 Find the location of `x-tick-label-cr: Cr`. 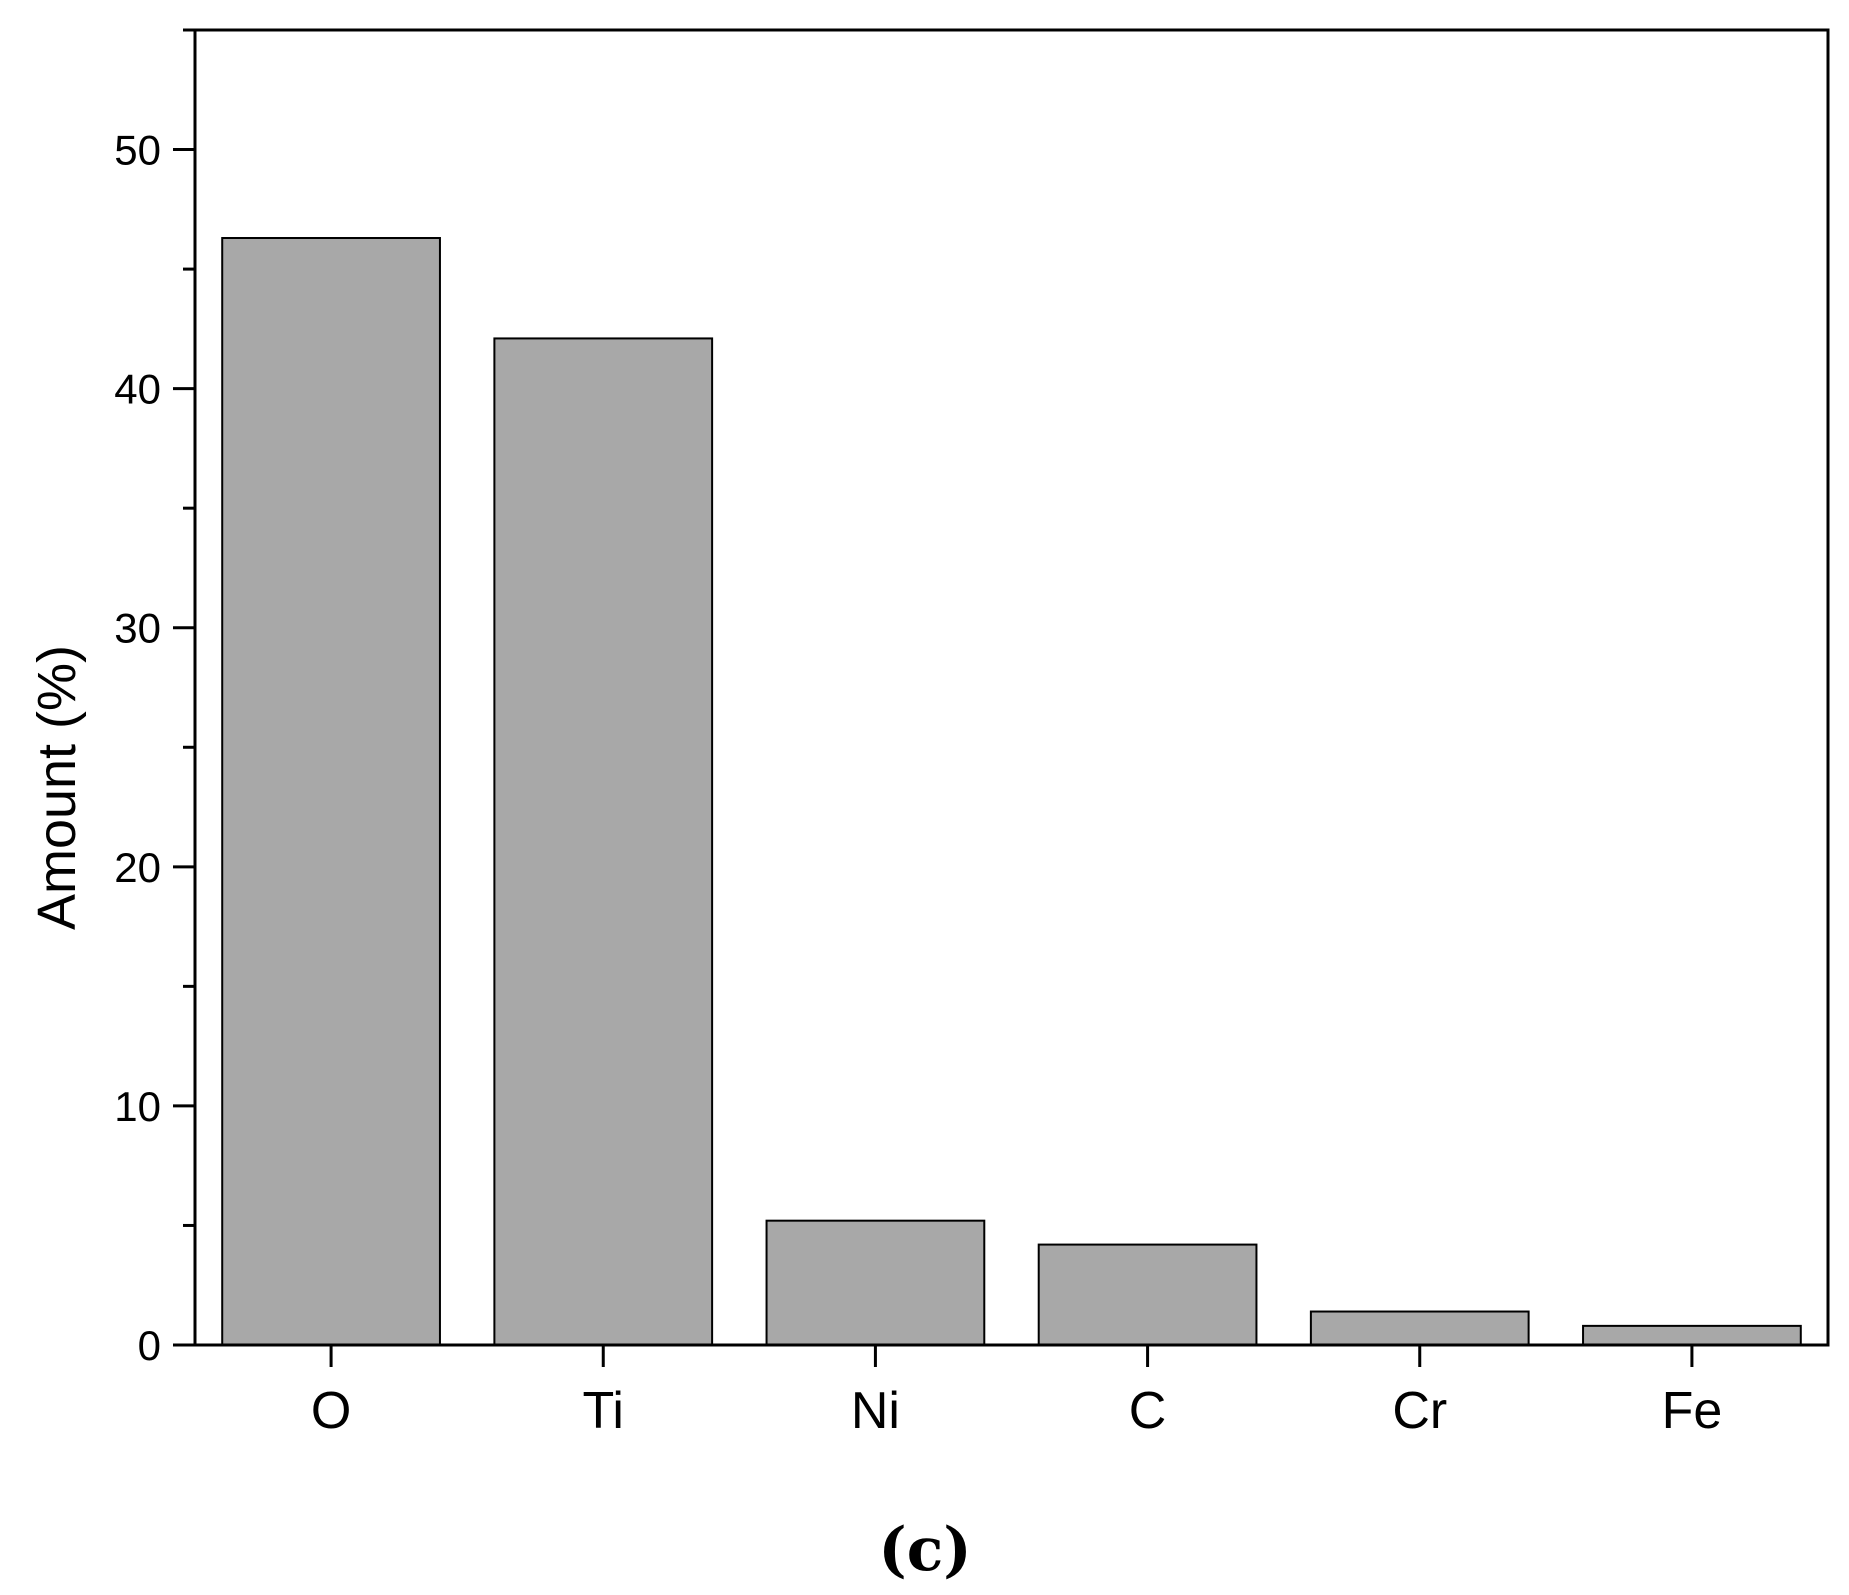

x-tick-label-cr: Cr is located at coordinates (1419, 1411).